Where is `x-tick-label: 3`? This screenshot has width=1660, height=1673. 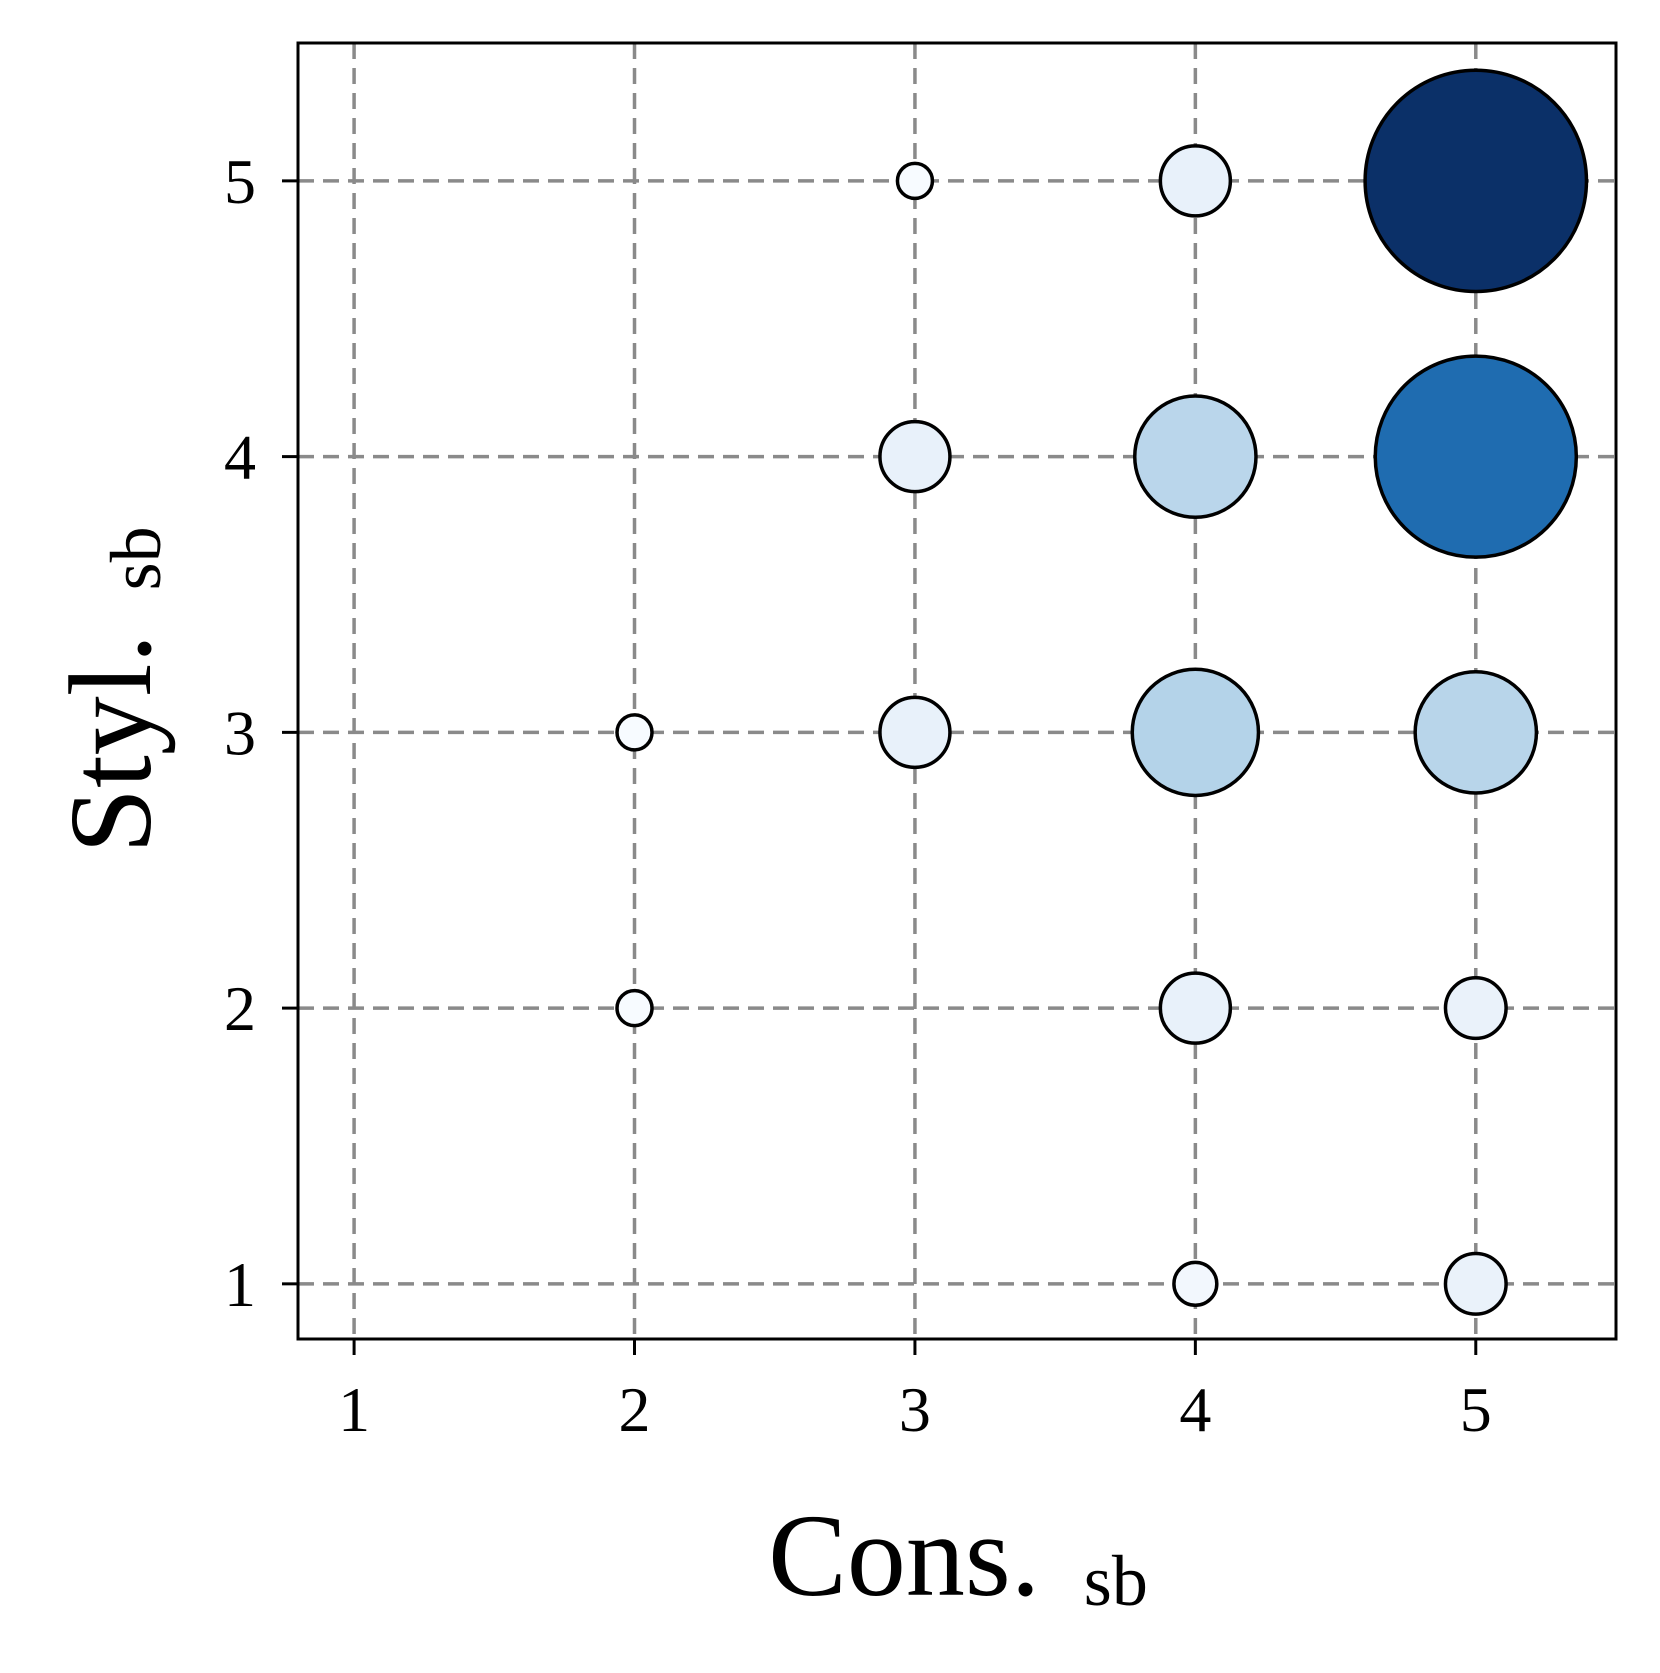 x-tick-label: 3 is located at coordinates (915, 1409).